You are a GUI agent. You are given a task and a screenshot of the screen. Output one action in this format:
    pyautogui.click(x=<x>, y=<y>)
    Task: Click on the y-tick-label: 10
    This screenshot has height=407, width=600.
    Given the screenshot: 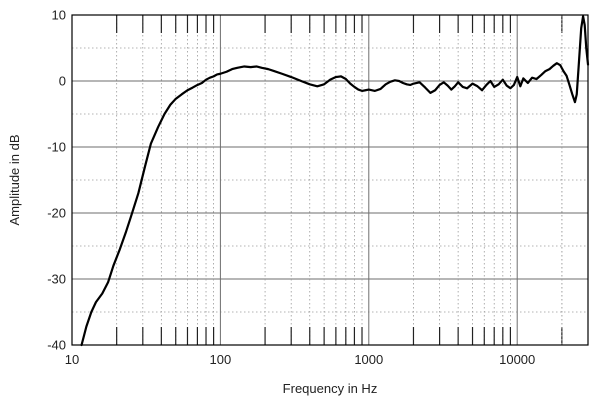 What is the action you would take?
    pyautogui.click(x=59, y=15)
    